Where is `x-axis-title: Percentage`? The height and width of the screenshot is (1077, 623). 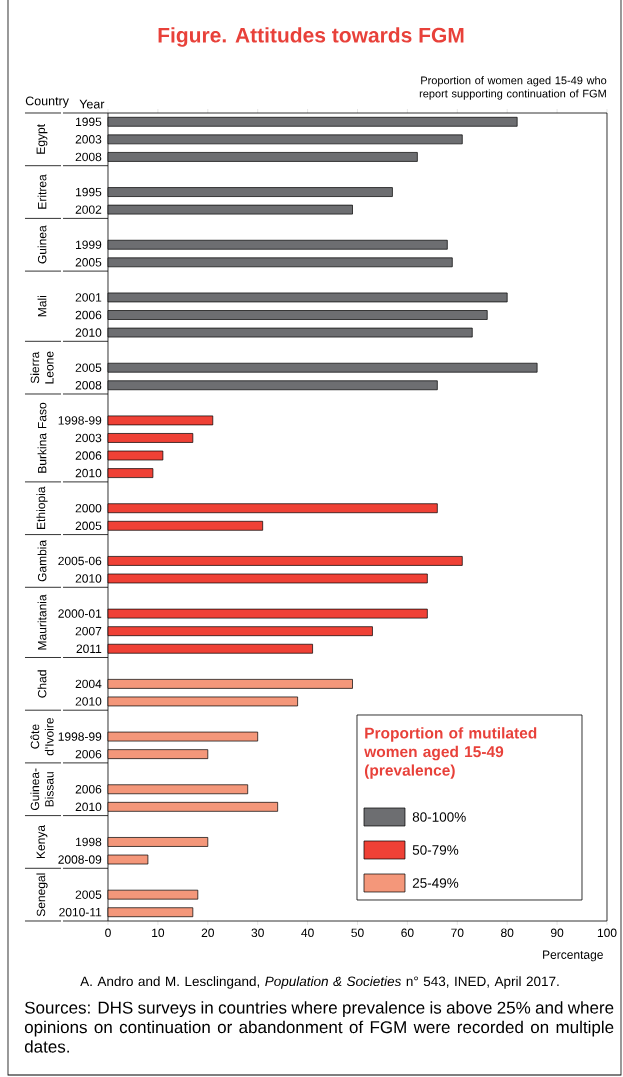 x-axis-title: Percentage is located at coordinates (573, 956).